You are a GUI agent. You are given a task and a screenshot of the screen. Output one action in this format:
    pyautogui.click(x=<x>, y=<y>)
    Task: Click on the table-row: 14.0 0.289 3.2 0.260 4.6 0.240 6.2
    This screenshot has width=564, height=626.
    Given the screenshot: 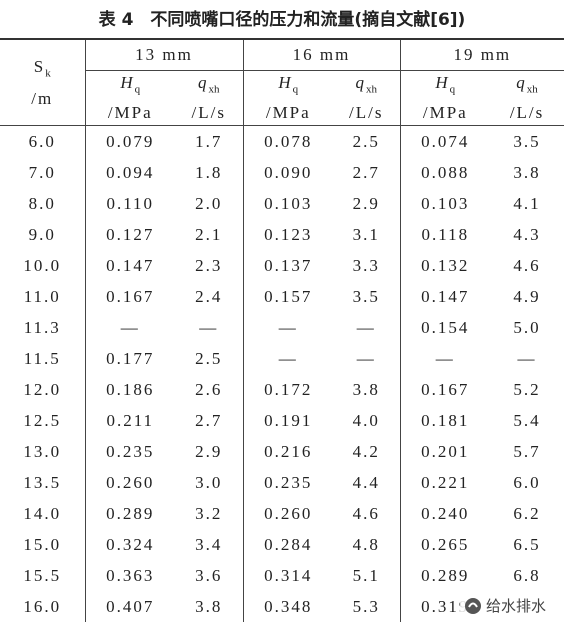 What is the action you would take?
    pyautogui.click(x=282, y=514)
    